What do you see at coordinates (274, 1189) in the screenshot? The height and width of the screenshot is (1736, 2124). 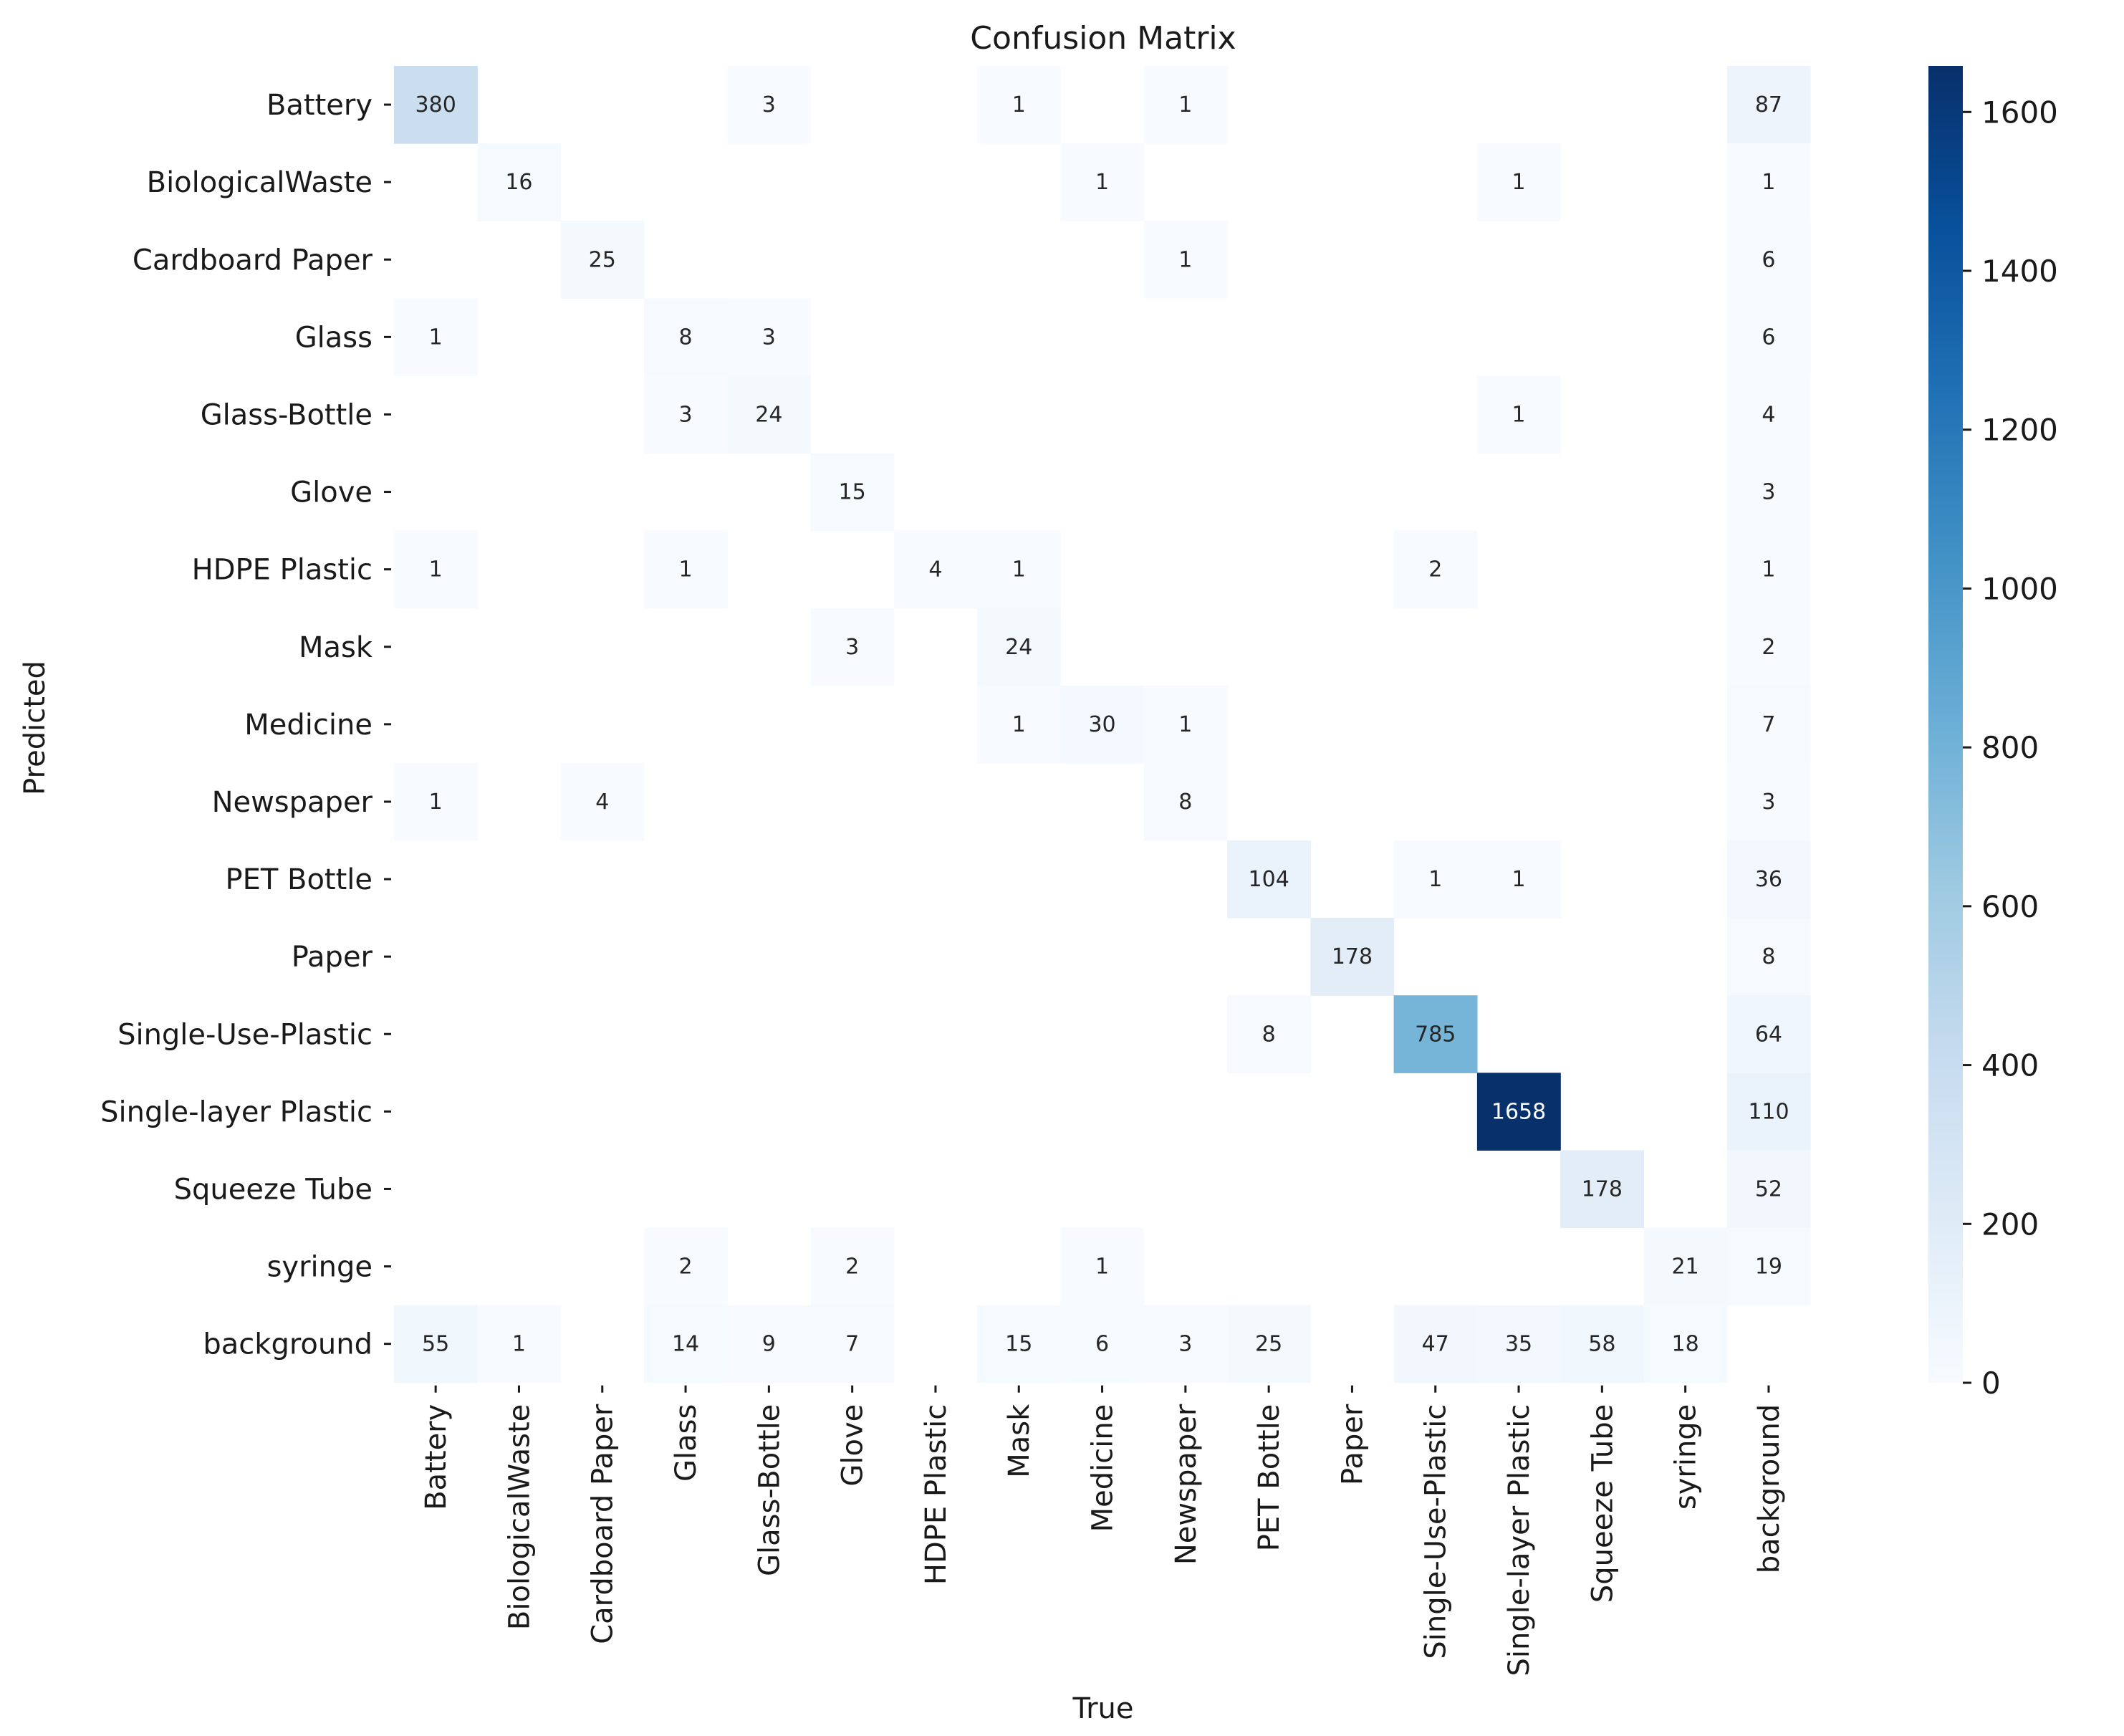 I see `y-tick-label: Squeeze Tube` at bounding box center [274, 1189].